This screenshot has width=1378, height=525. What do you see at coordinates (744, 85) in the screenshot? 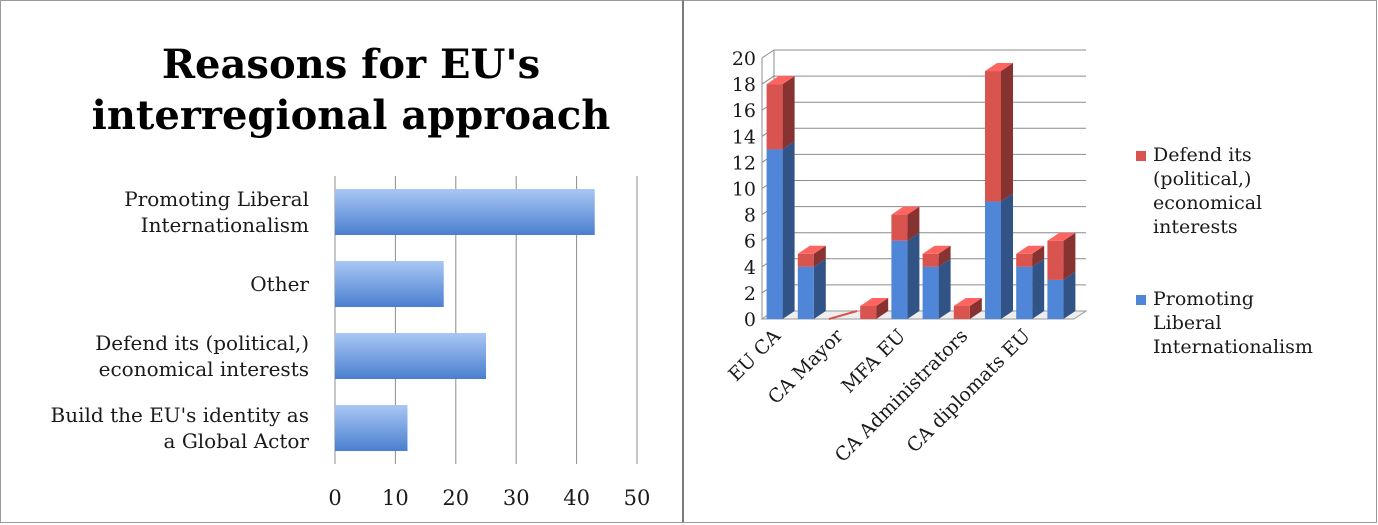
I see `y-tick-label: 18` at bounding box center [744, 85].